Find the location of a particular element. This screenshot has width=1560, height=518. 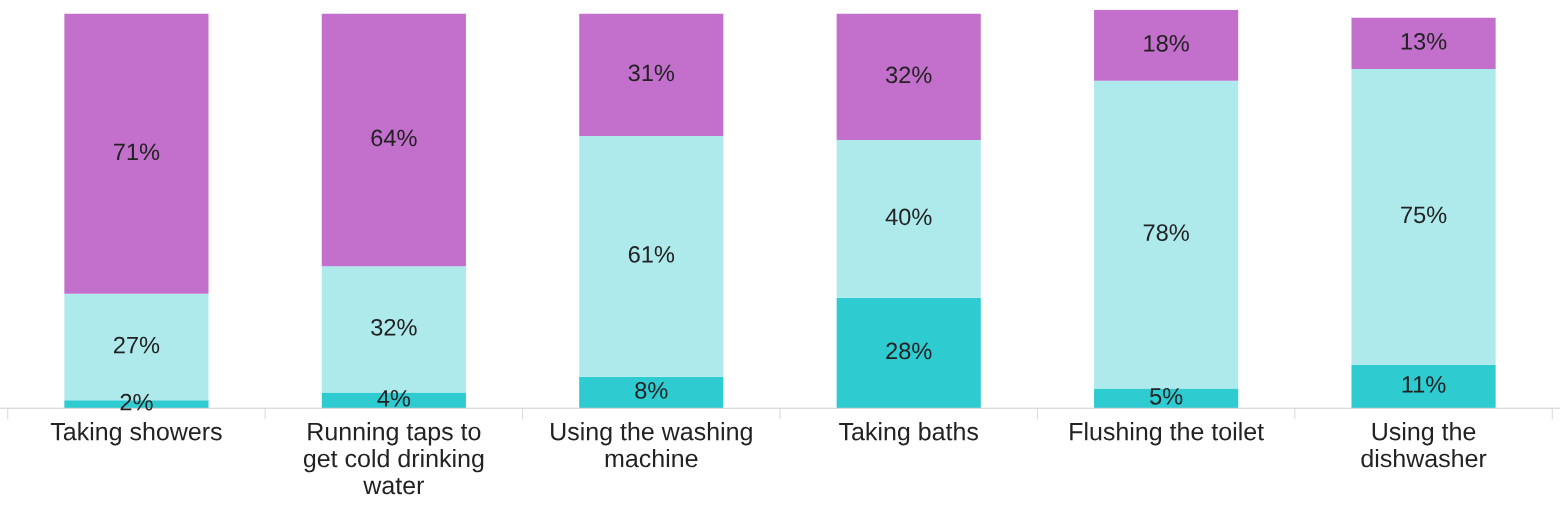

data-label: 18% is located at coordinates (1166, 43).